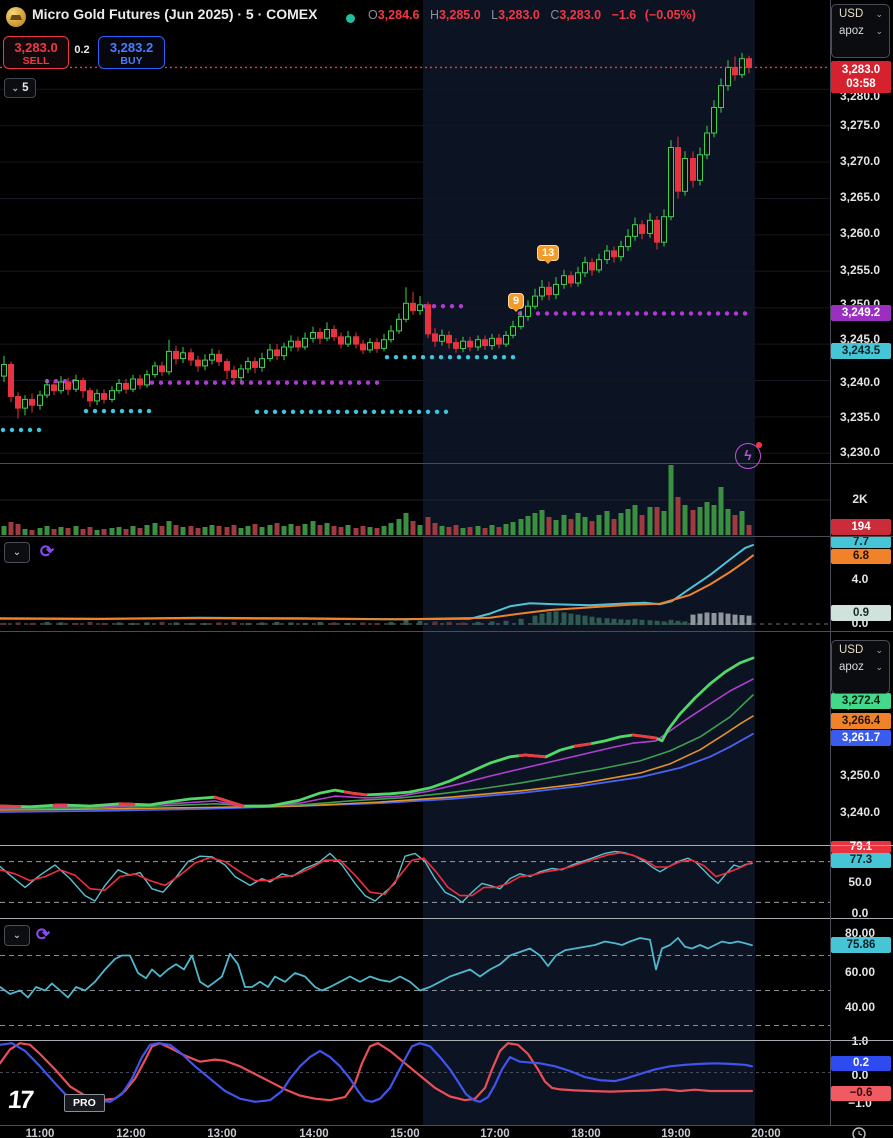 The image size is (893, 1138). What do you see at coordinates (860, 1075) in the screenshot?
I see `axis-label: 0.0` at bounding box center [860, 1075].